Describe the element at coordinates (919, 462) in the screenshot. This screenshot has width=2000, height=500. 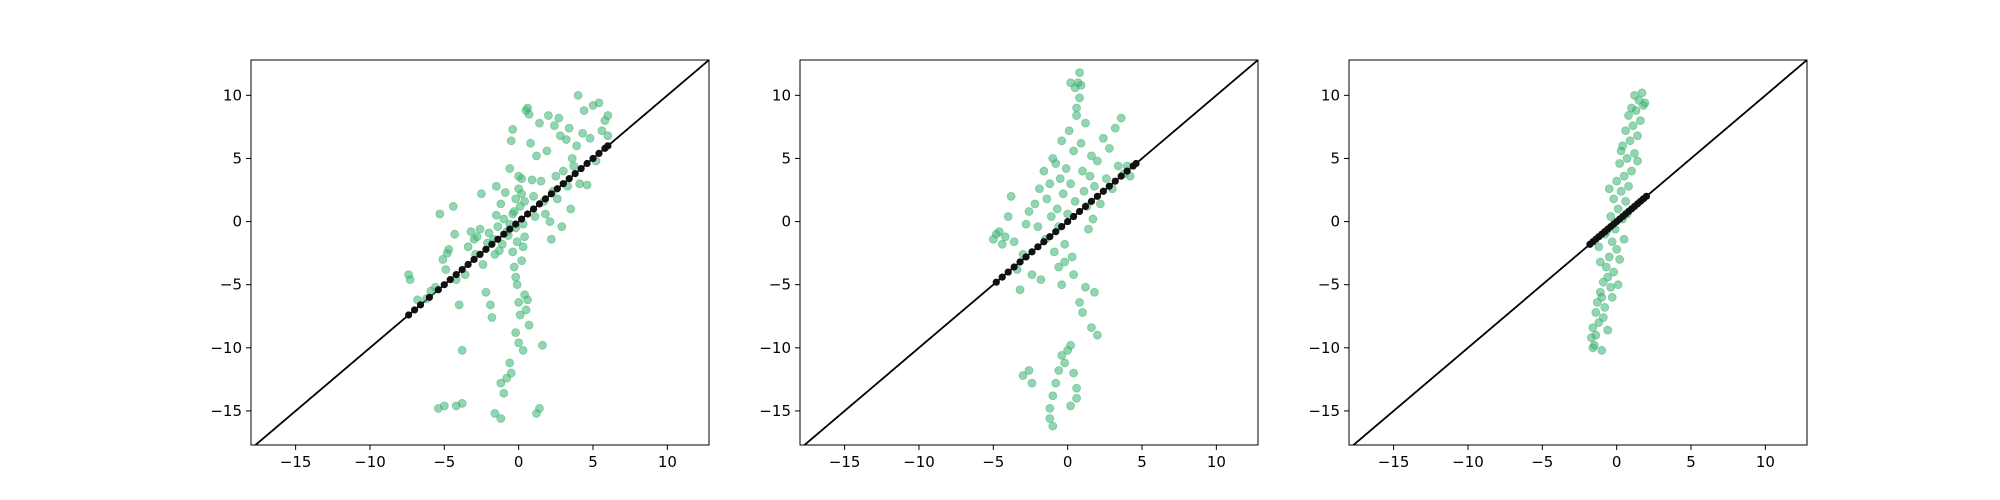
I see `x-tick-label: −10` at that location.